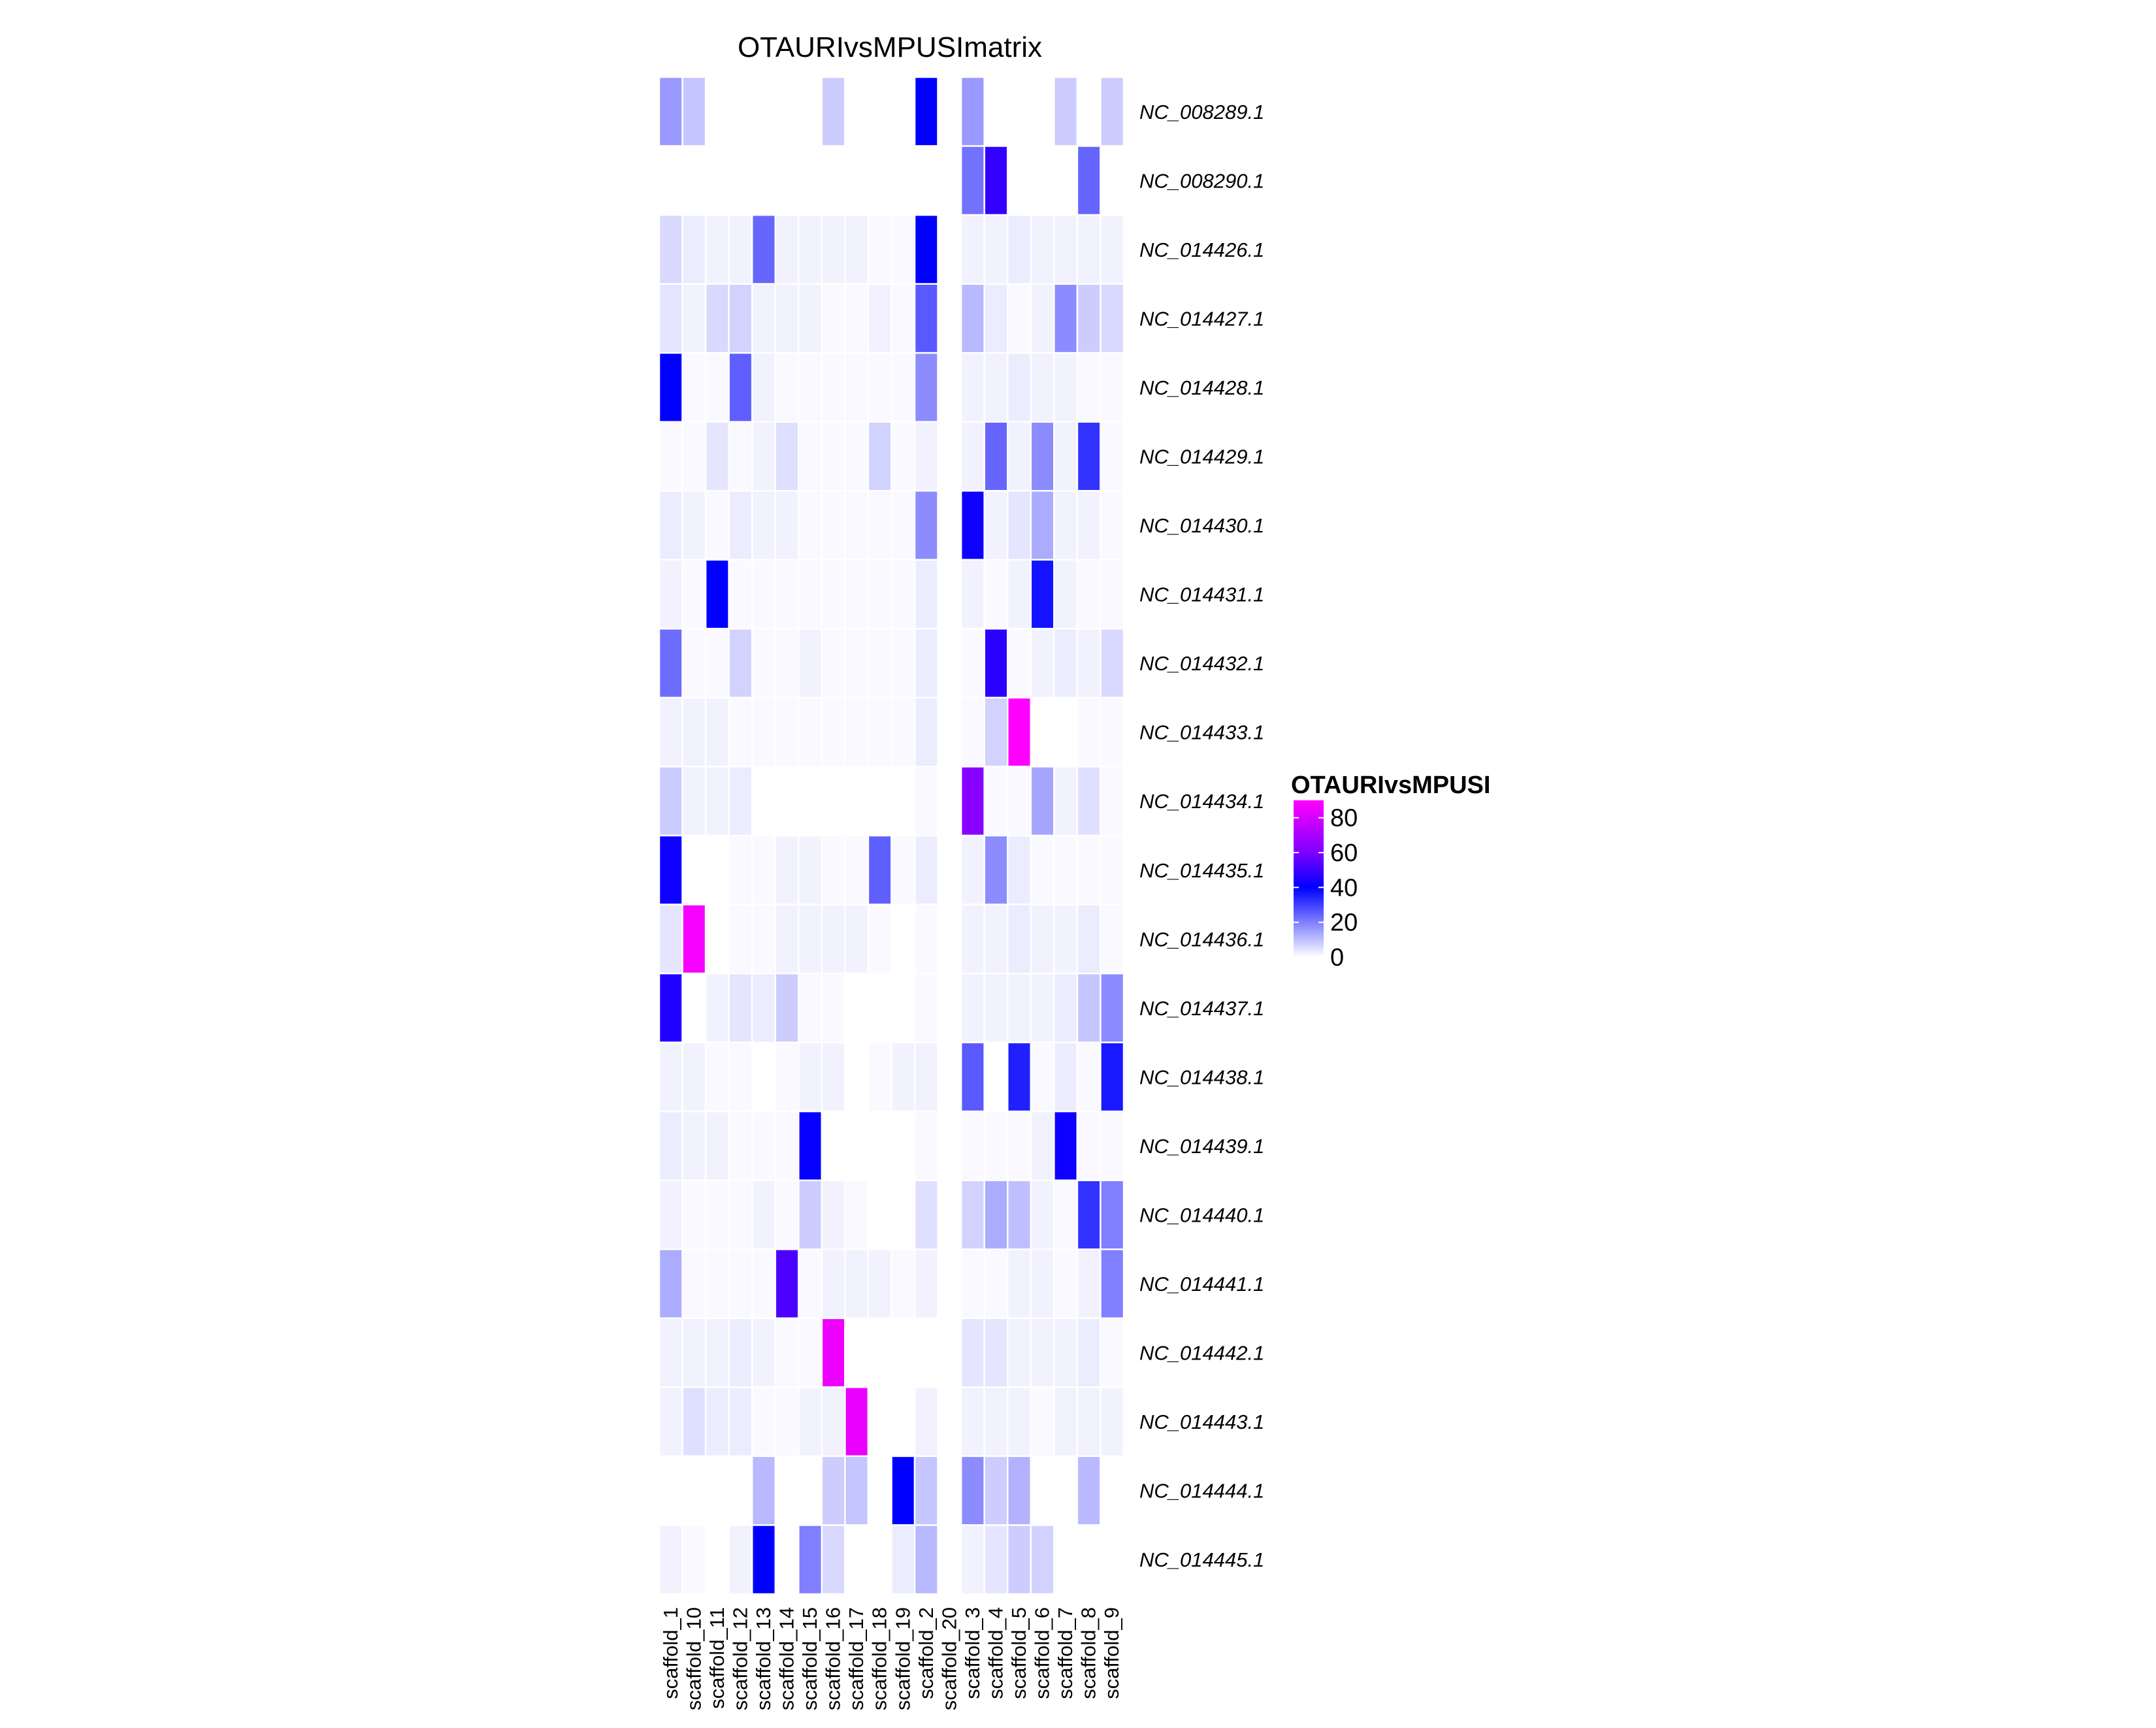  Describe the element at coordinates (1201, 112) in the screenshot. I see `row-label: NC_008289.1` at that location.